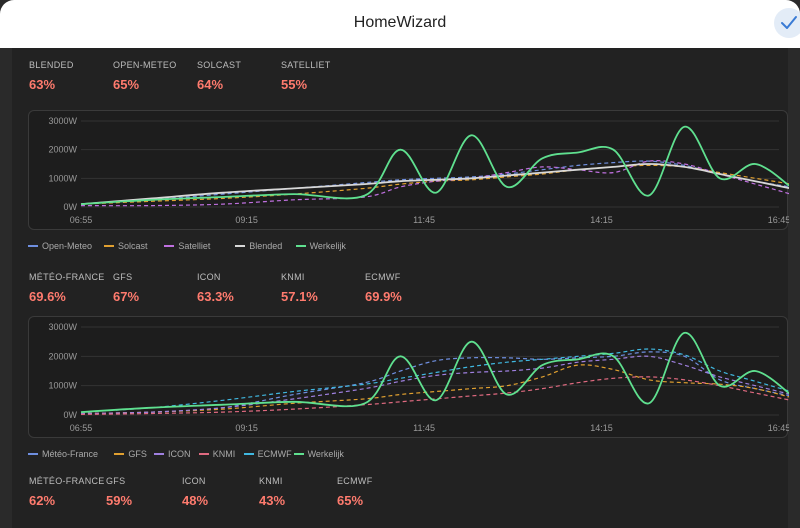 This screenshot has width=800, height=528. What do you see at coordinates (194, 246) in the screenshot?
I see `legend-label: Satelliet` at bounding box center [194, 246].